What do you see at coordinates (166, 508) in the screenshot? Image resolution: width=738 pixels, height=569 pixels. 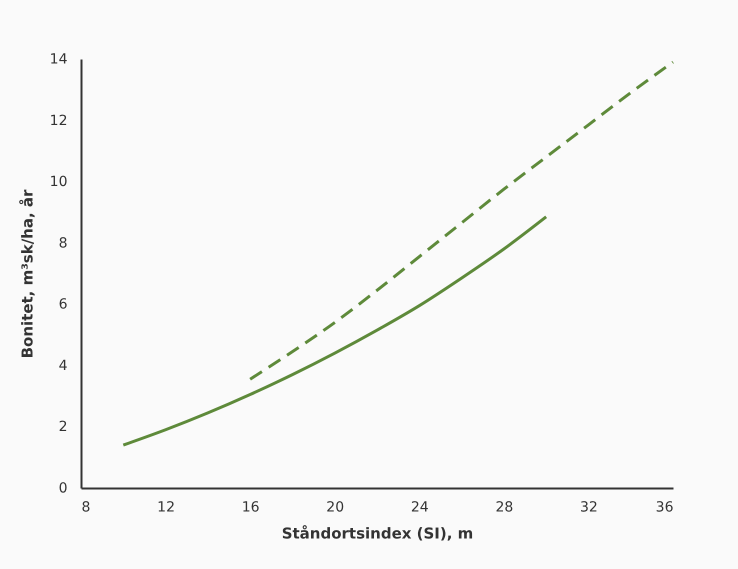 I see `x-tick-label: 12` at bounding box center [166, 508].